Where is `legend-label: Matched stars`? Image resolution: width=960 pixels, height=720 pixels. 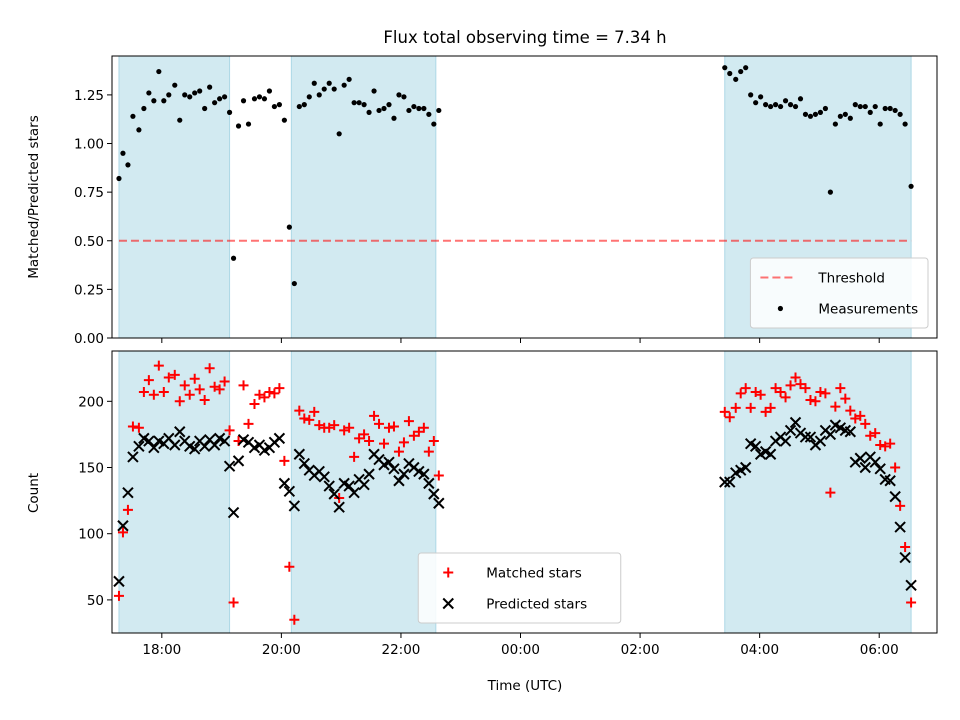
legend-label: Matched stars is located at coordinates (534, 574).